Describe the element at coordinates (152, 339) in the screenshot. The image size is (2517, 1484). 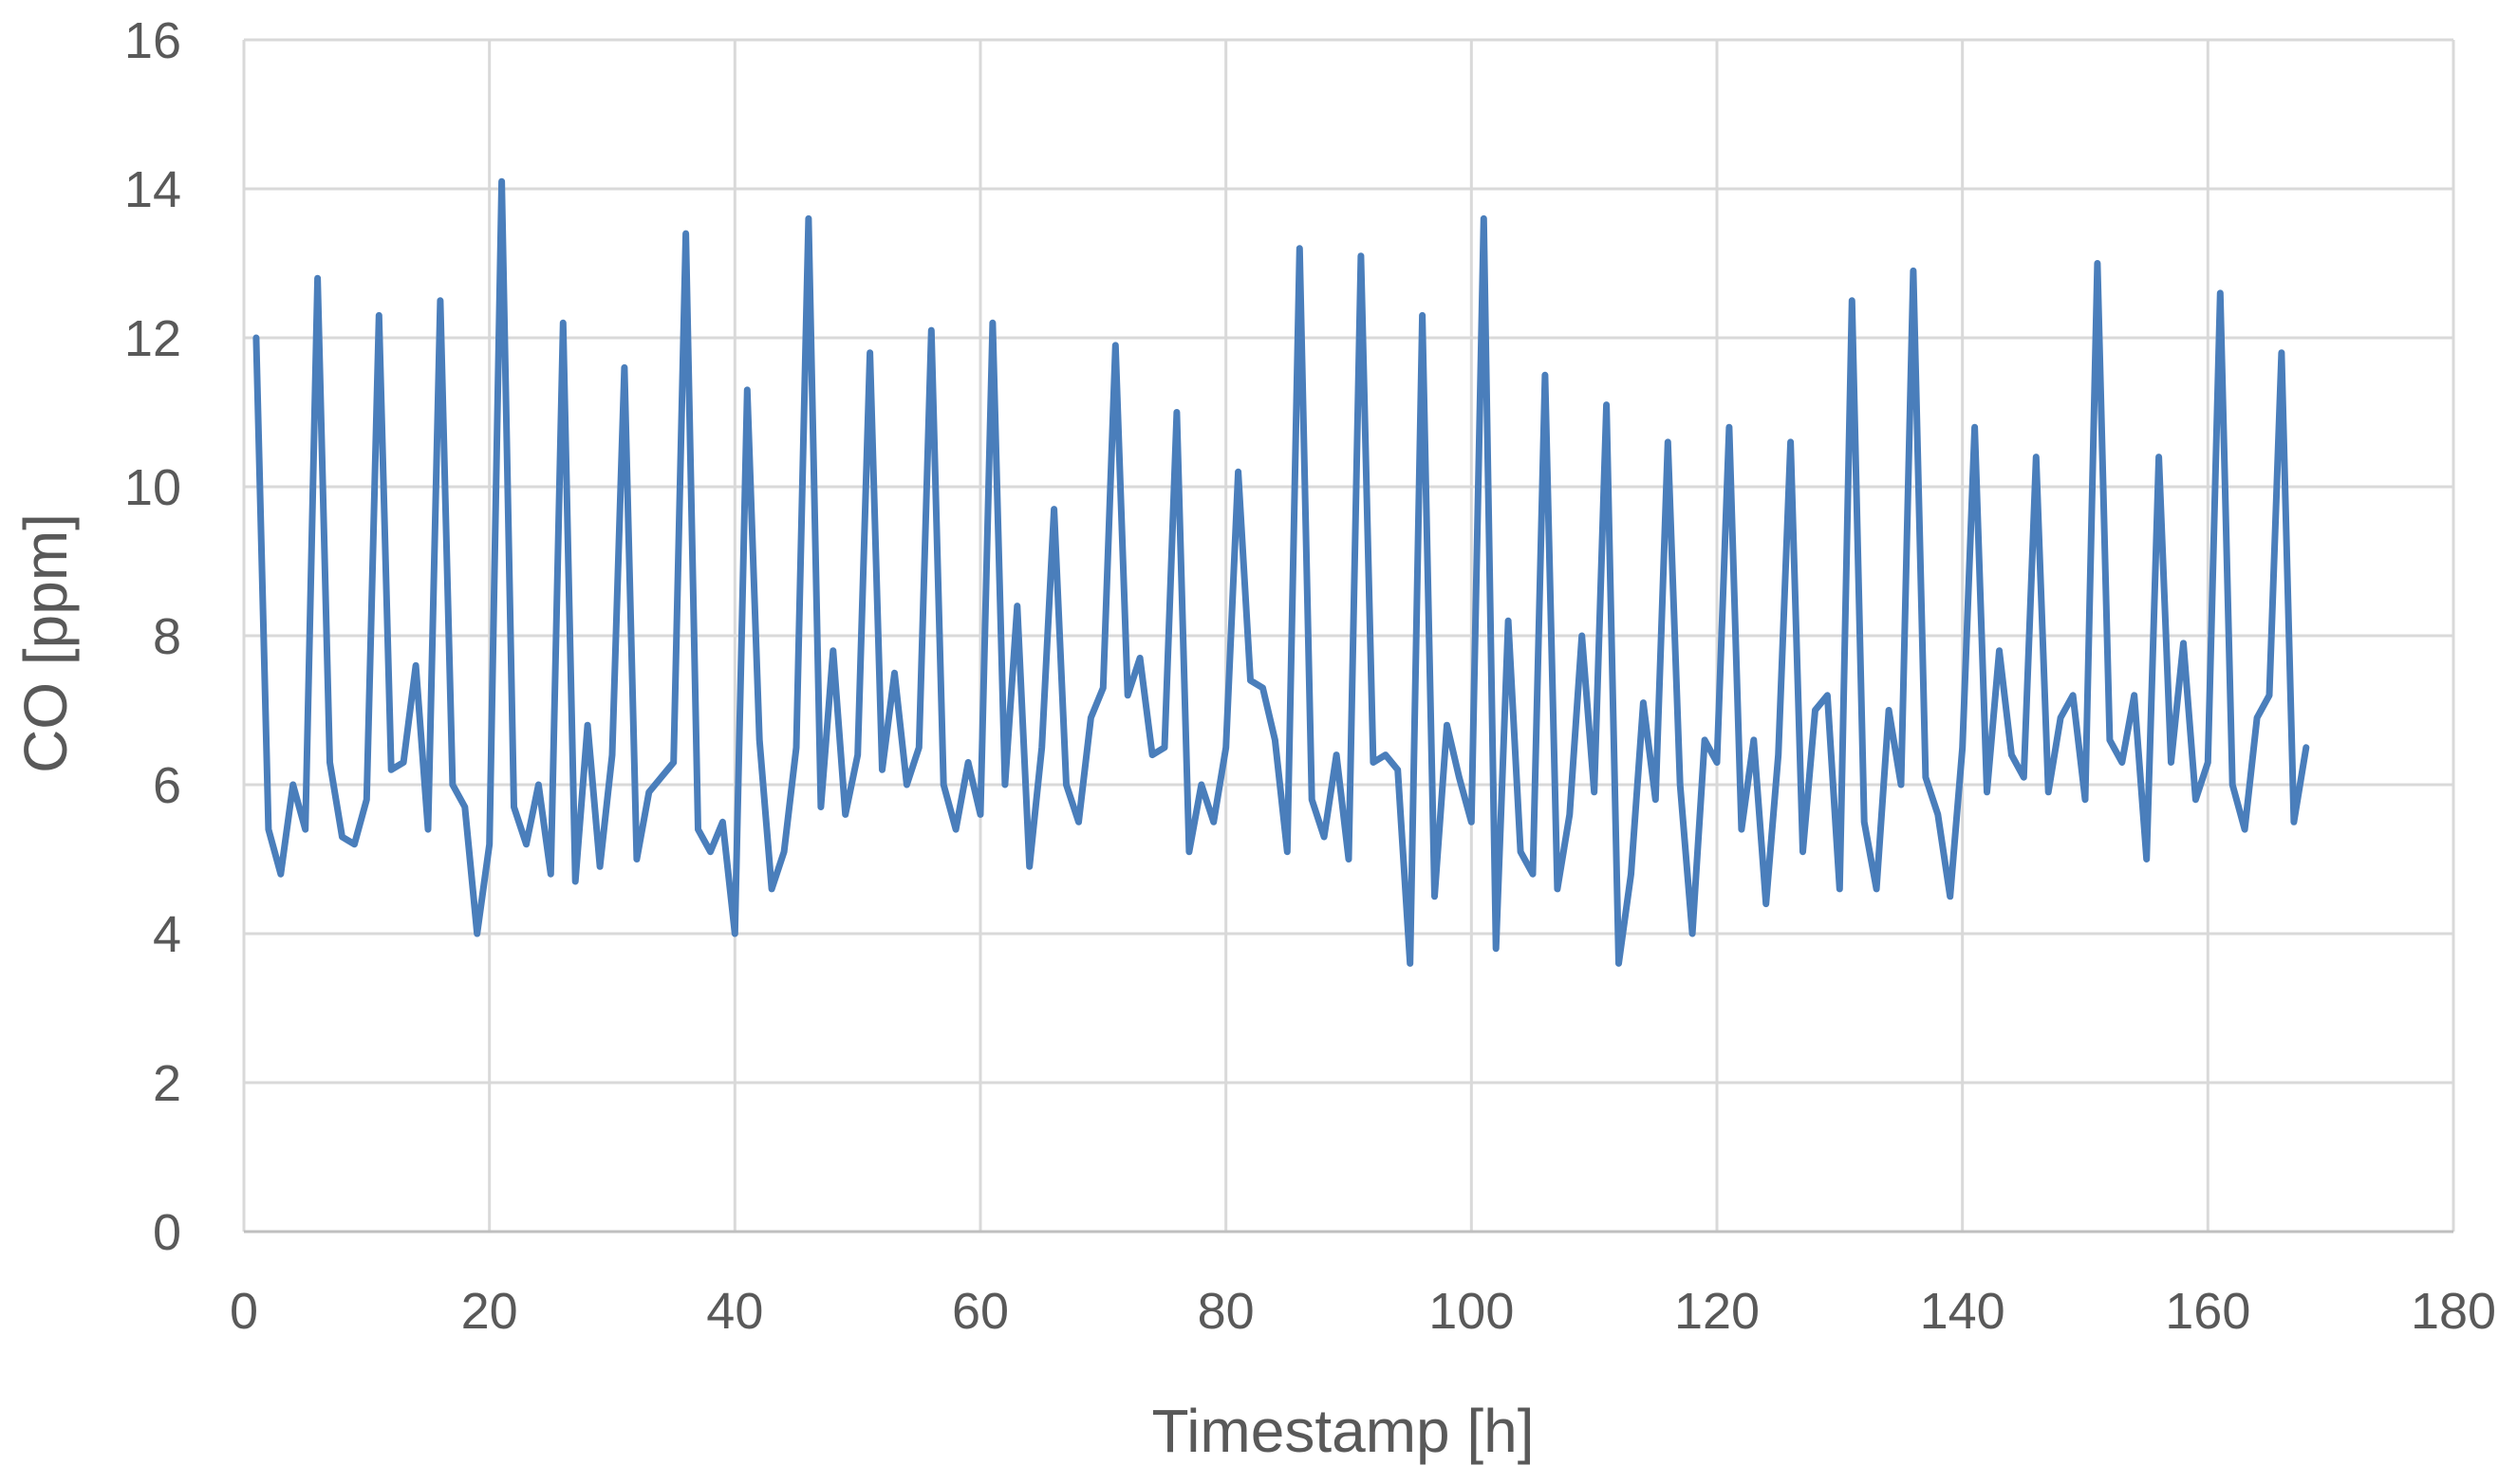
I see `y-tick-label: 12` at that location.